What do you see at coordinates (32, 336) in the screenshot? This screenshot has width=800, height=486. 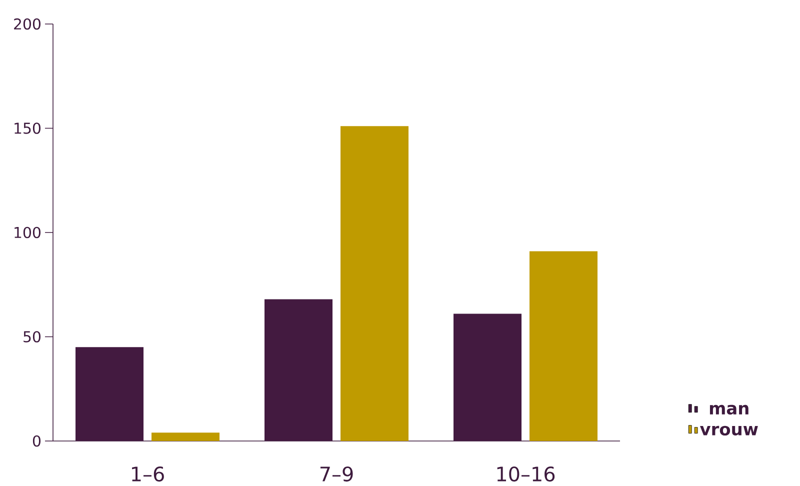 I see `y-tick-label: 50` at bounding box center [32, 336].